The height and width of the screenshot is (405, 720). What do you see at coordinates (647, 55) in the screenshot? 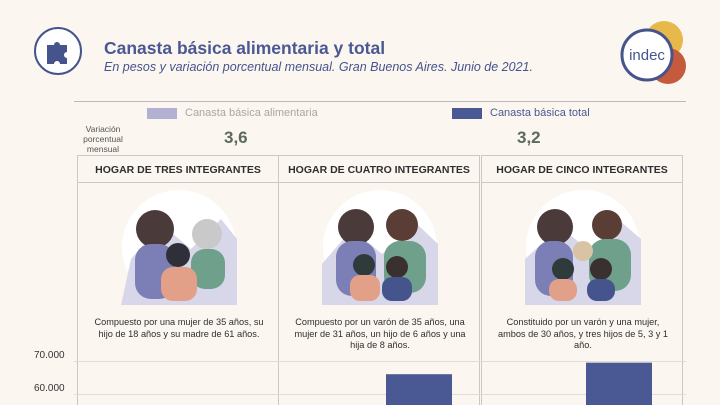
I see `logo-text: indec` at bounding box center [647, 55].